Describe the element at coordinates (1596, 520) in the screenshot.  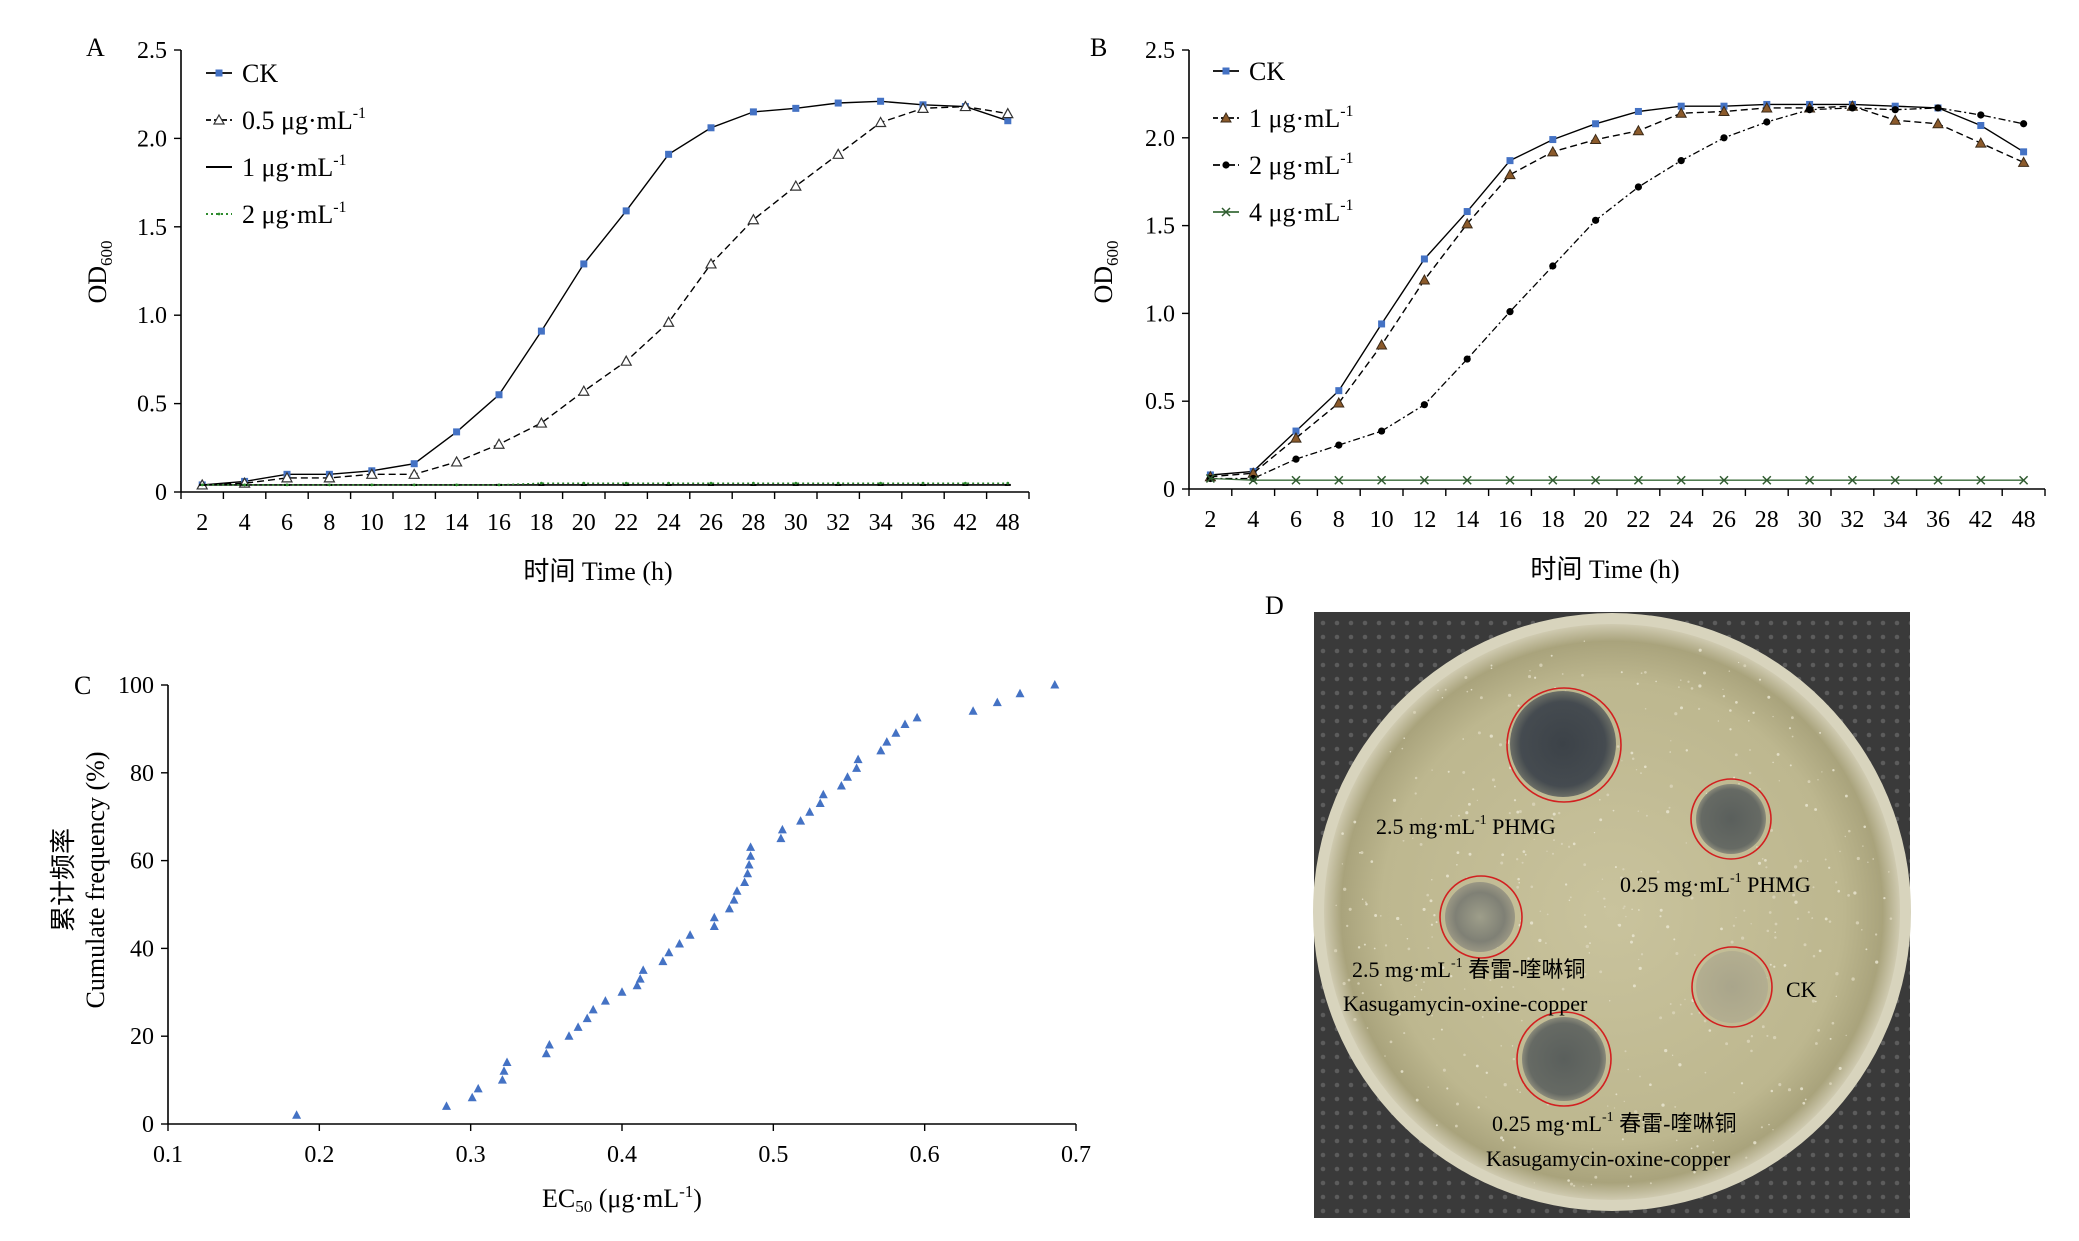
I see `x-tick-label: 20` at that location.